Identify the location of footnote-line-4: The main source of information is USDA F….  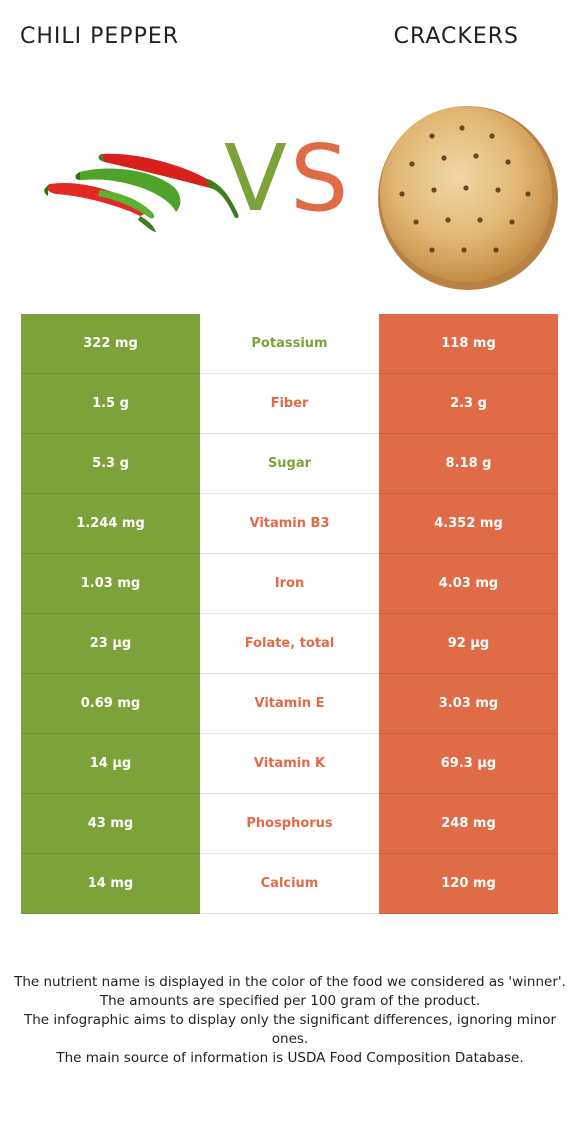
(290, 1058).